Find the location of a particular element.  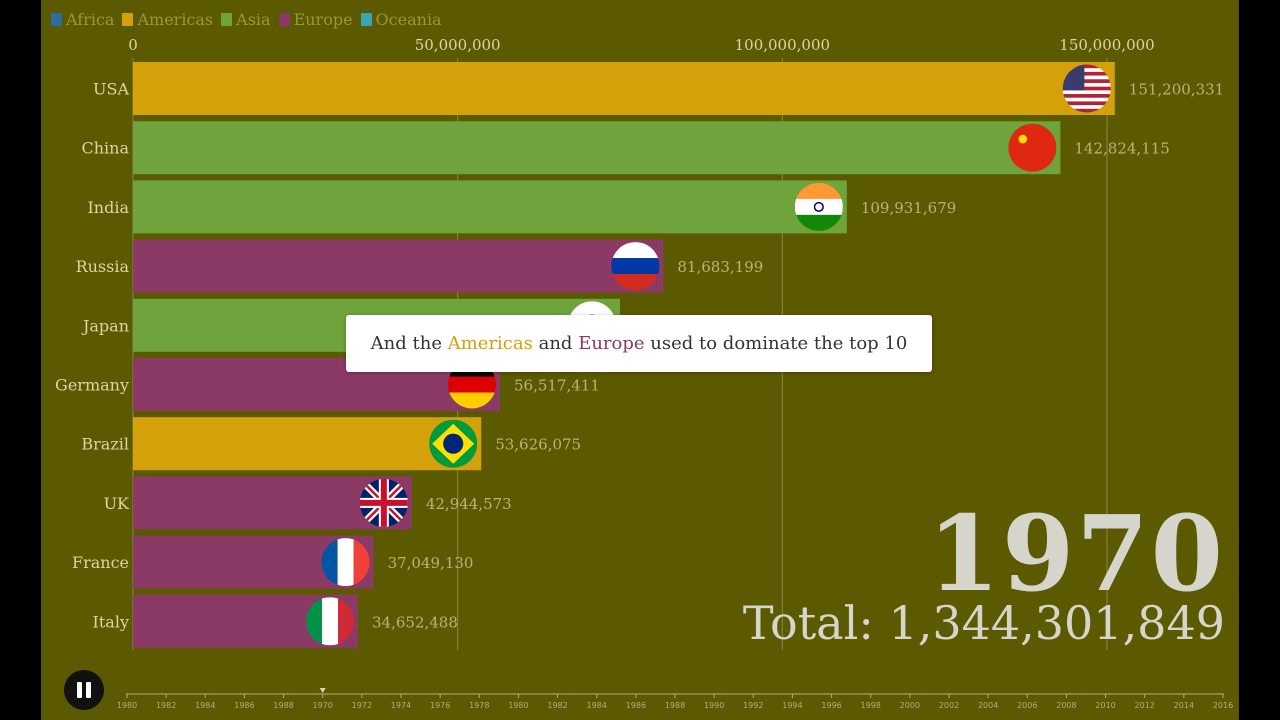

timeline-tick-label: 2008 is located at coordinates (1066, 705).